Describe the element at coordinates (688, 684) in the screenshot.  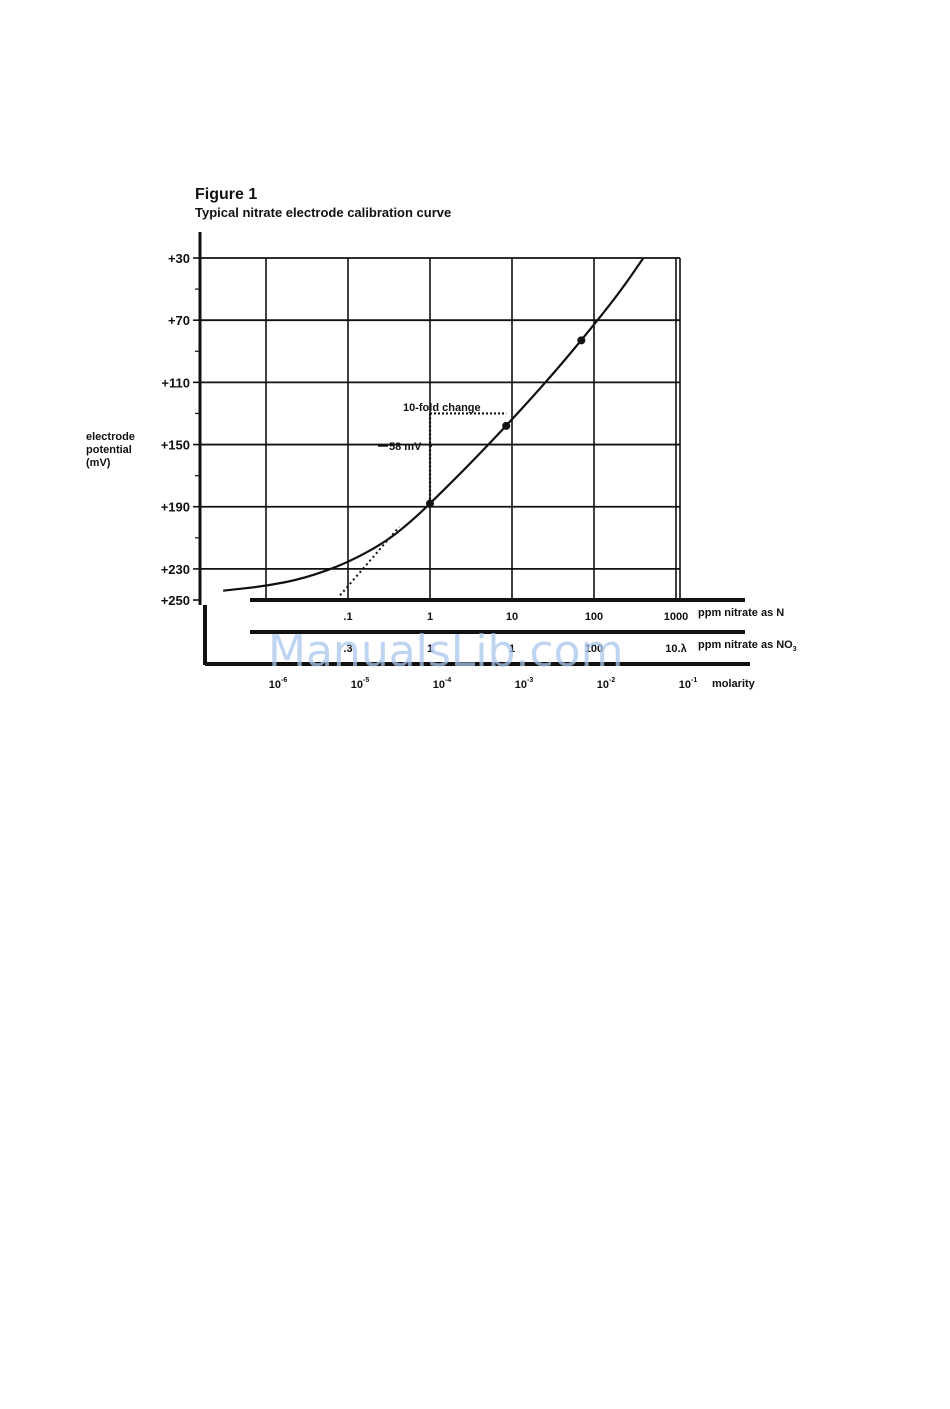
I see `x-tick-label-molarity-5: 10⁻¹` at that location.